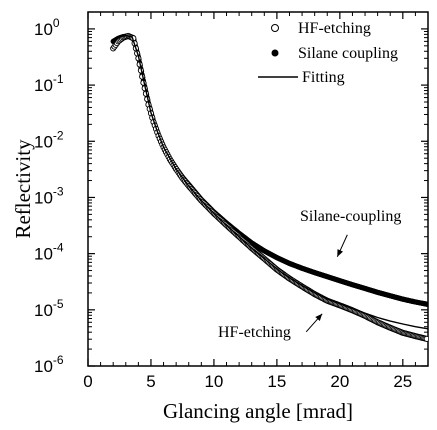 The height and width of the screenshot is (430, 437). Describe the element at coordinates (150, 381) in the screenshot. I see `x-tick-label: 5` at that location.